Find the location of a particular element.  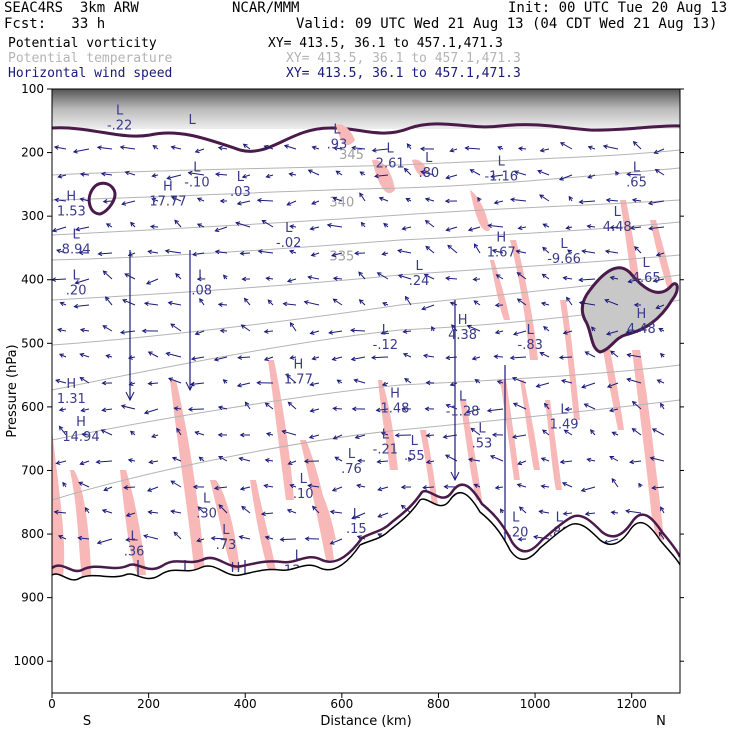

upper-pv-shading is located at coordinates (366, 109).